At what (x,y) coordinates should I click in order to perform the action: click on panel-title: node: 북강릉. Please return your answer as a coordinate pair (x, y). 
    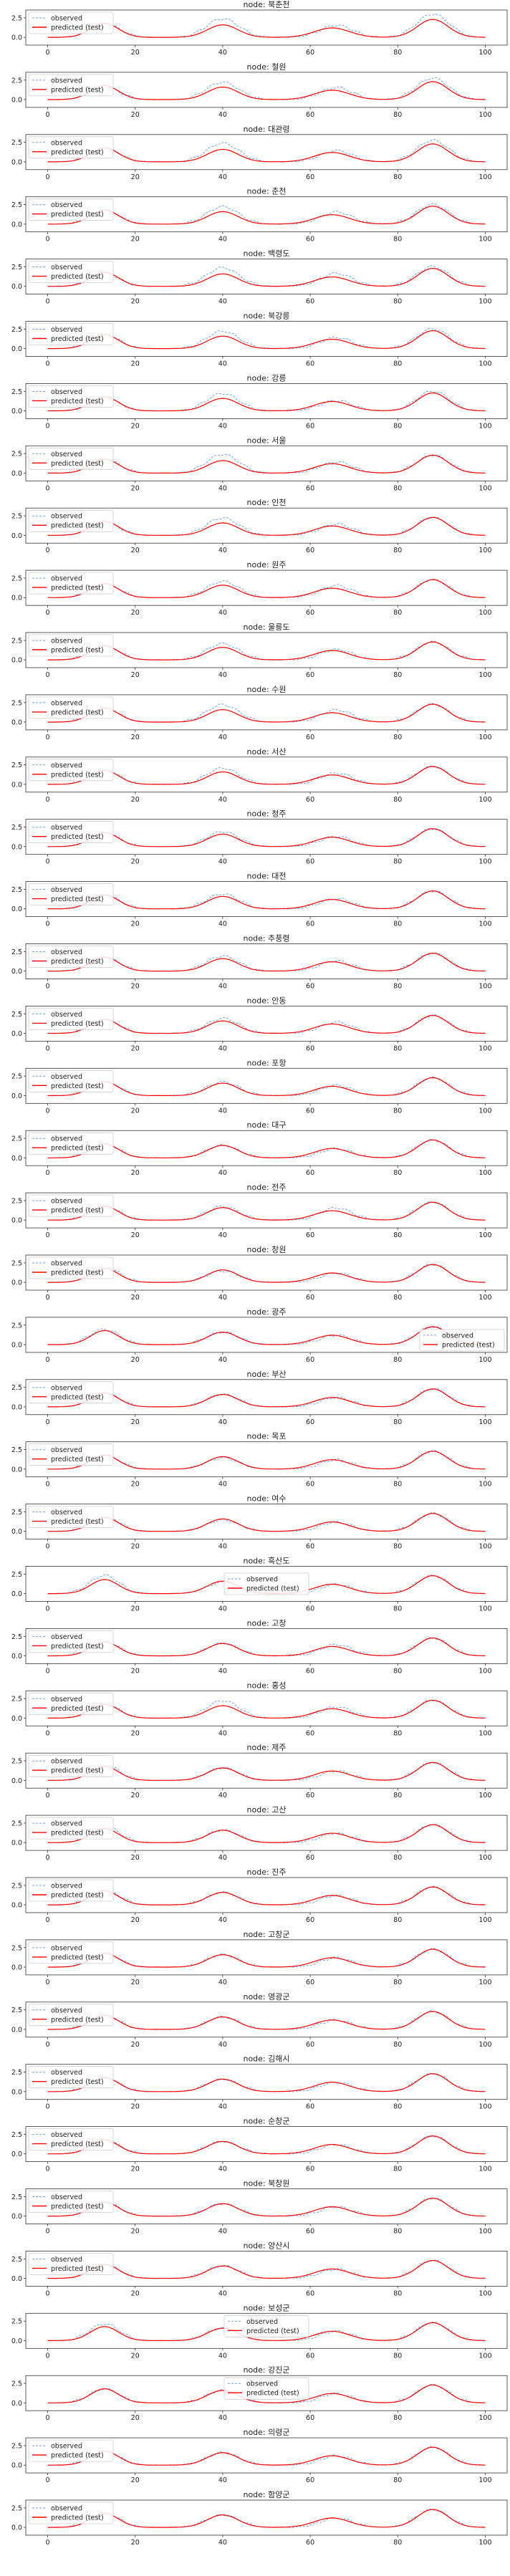
    Looking at the image, I should click on (266, 316).